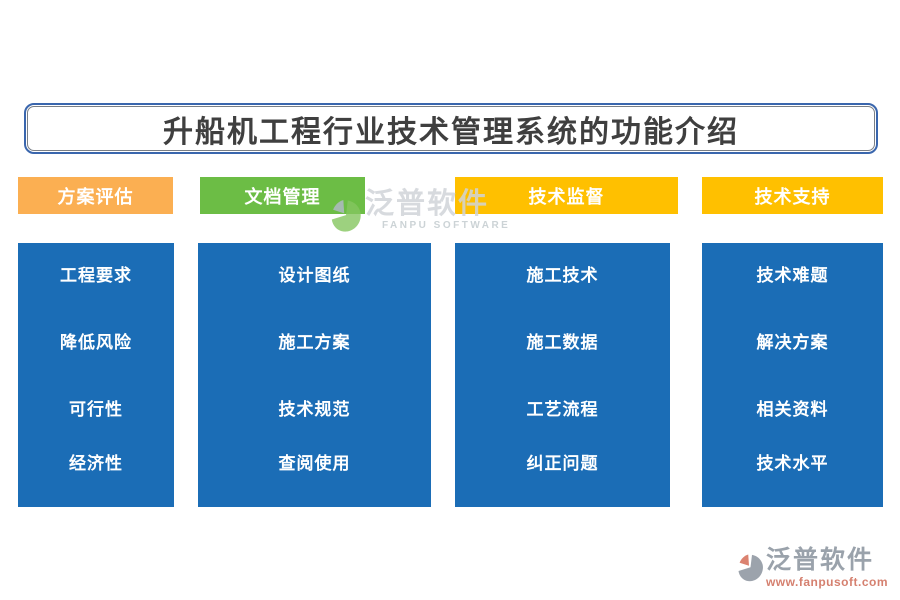  Describe the element at coordinates (446, 225) in the screenshot. I see `watermark-brand-en: FANPU SOFTWARE` at that location.